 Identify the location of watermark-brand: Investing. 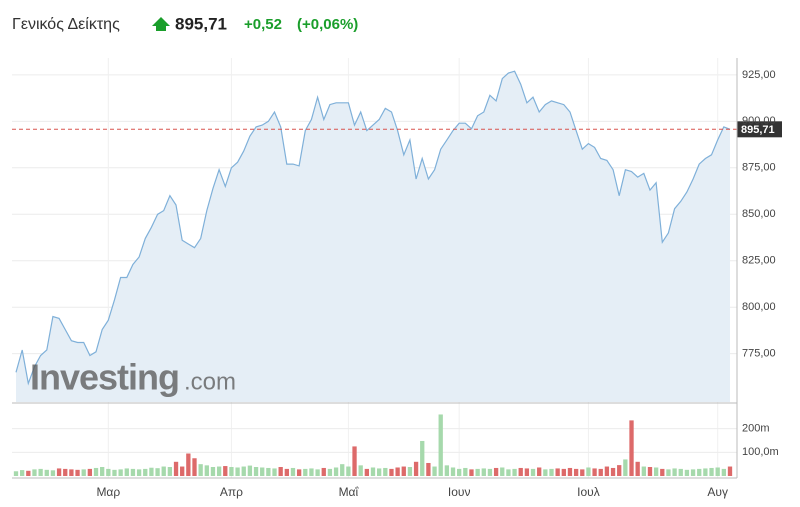
(104, 377).